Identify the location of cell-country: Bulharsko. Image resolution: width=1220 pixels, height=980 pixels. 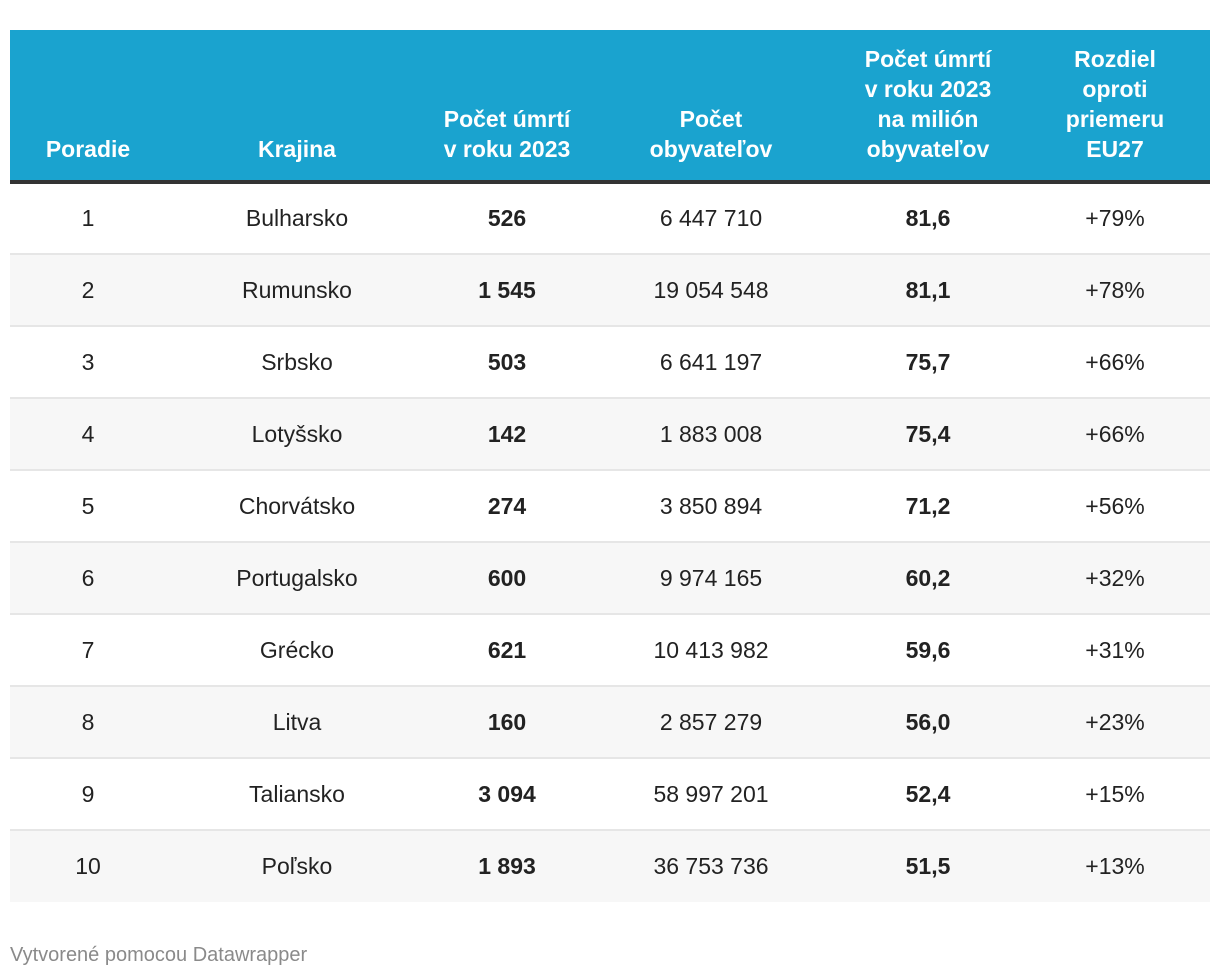
(297, 218).